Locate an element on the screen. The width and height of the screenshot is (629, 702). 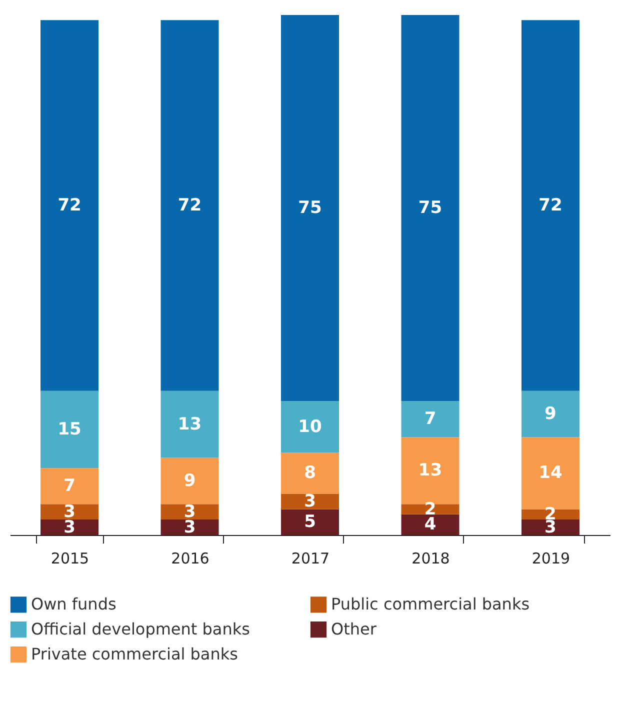
x-tick-label: 2017 is located at coordinates (310, 559).